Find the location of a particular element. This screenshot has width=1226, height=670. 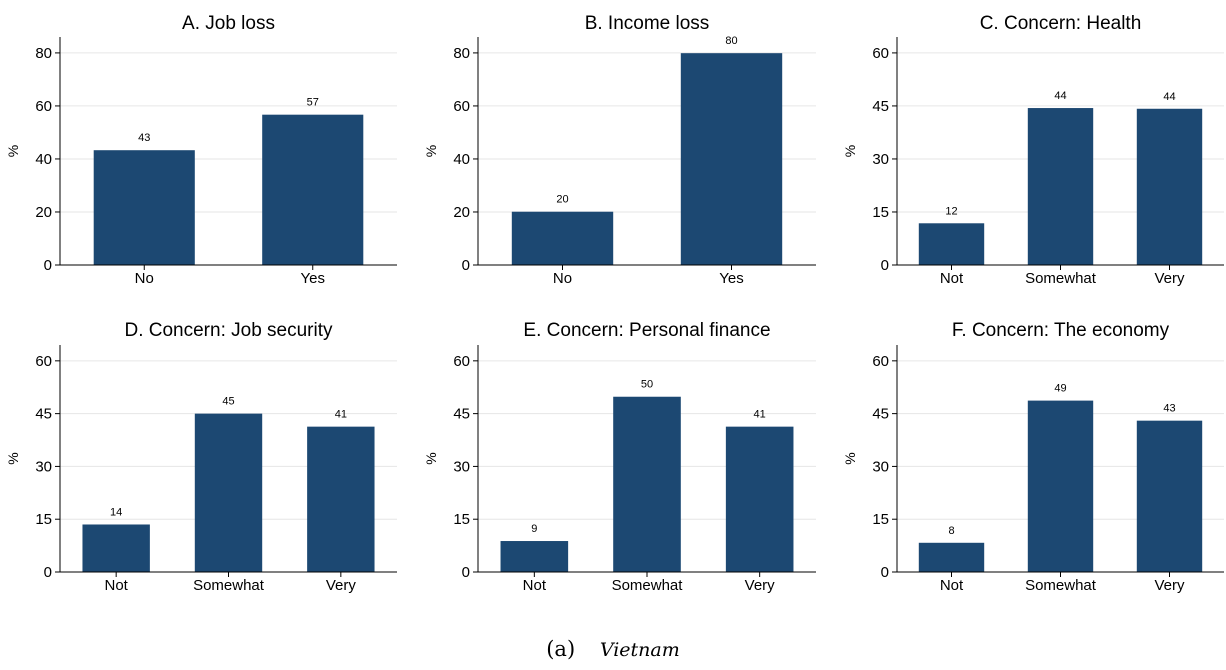

data-label: 8 is located at coordinates (951, 531).